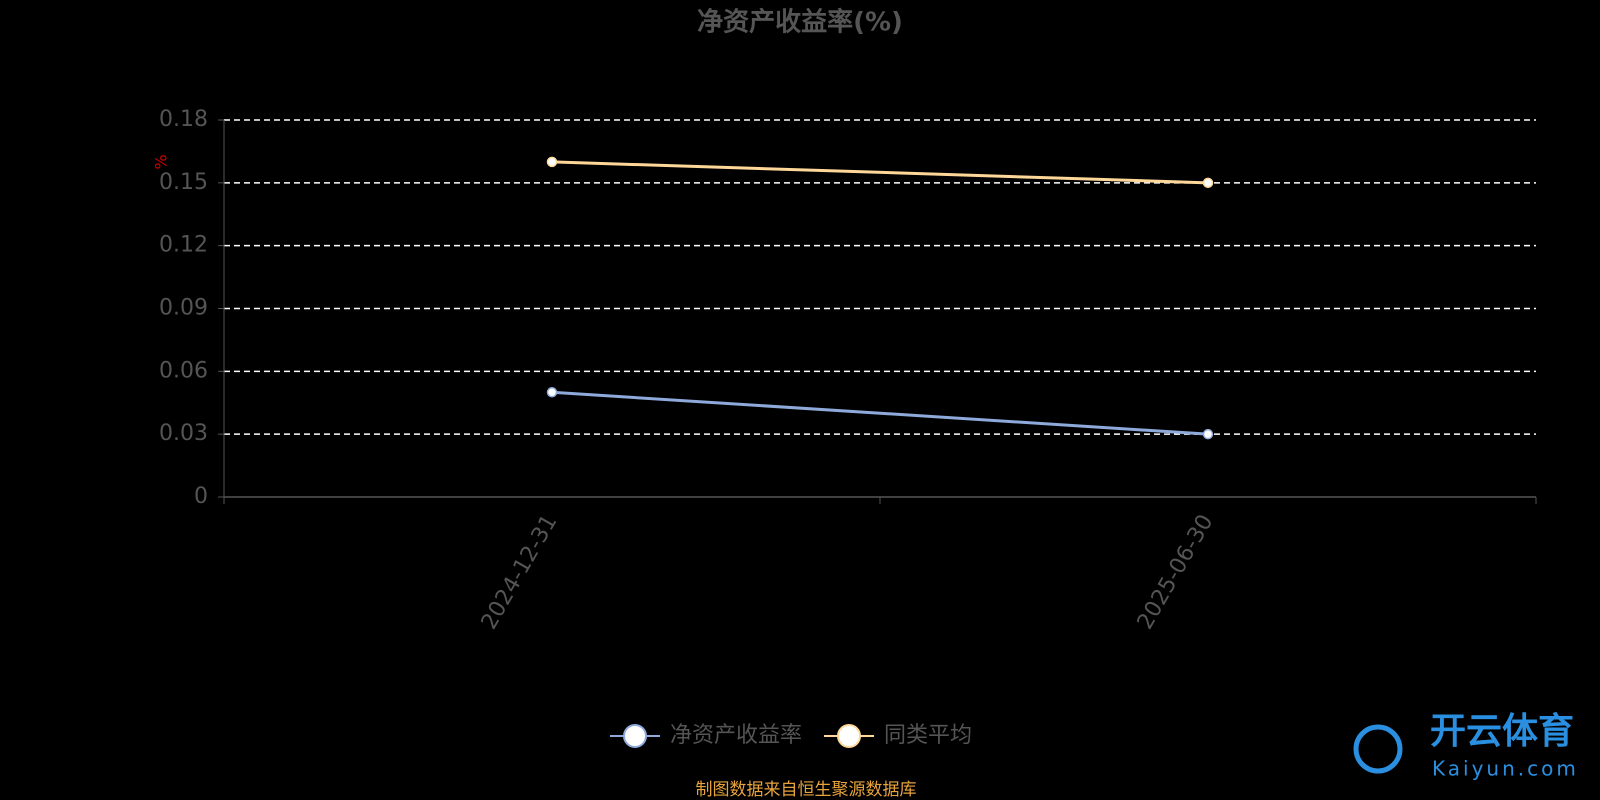 The image size is (1600, 800). Describe the element at coordinates (1502, 731) in the screenshot. I see `watermark-brand: 开云体育` at that location.